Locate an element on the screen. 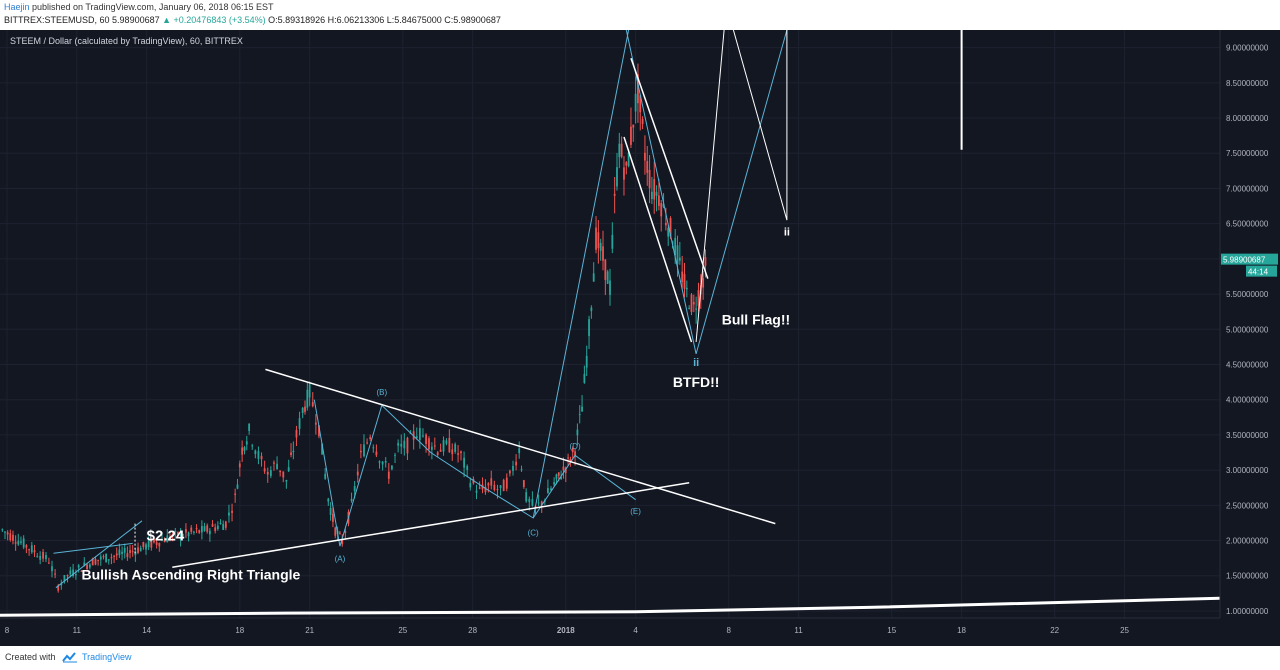 This screenshot has width=1280, height=670. price-tick-label: 8.50000000 is located at coordinates (1247, 83).